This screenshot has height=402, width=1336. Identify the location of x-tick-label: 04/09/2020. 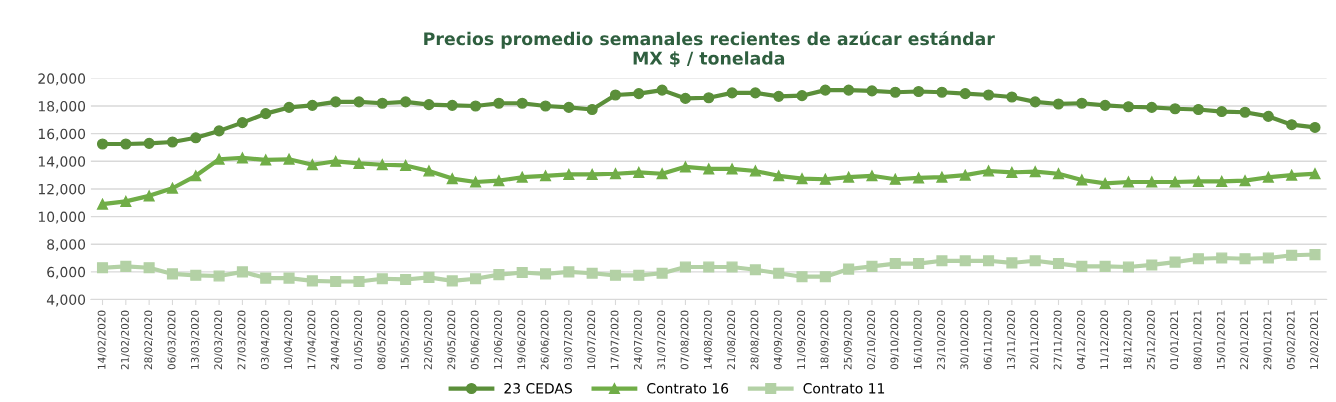
(778, 340).